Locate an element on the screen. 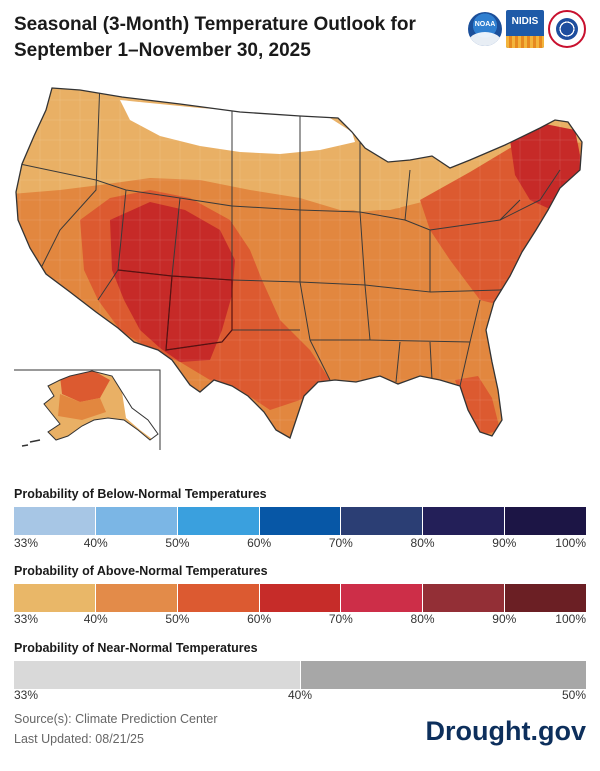  partner-logos: NOAA NIDIS is located at coordinates (527, 29).